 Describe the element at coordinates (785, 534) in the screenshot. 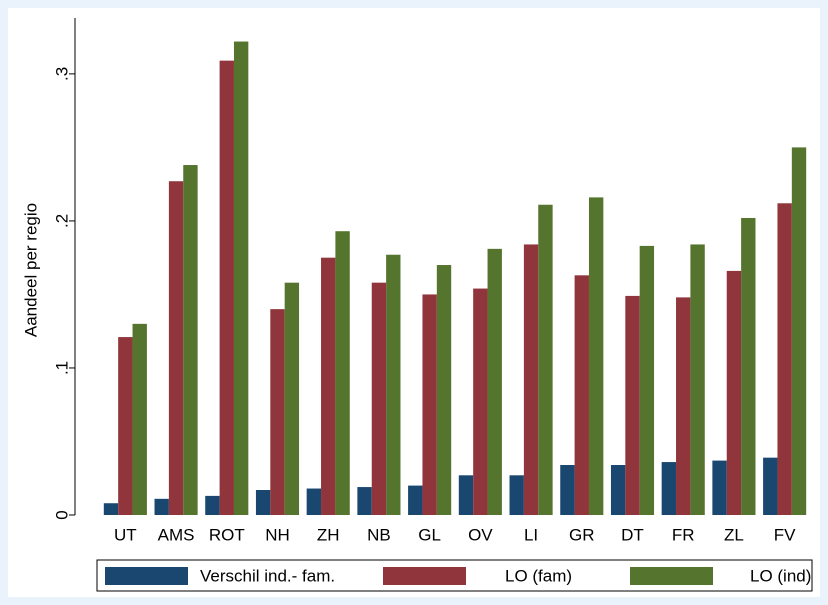

I see `x-tick-label: FV` at that location.